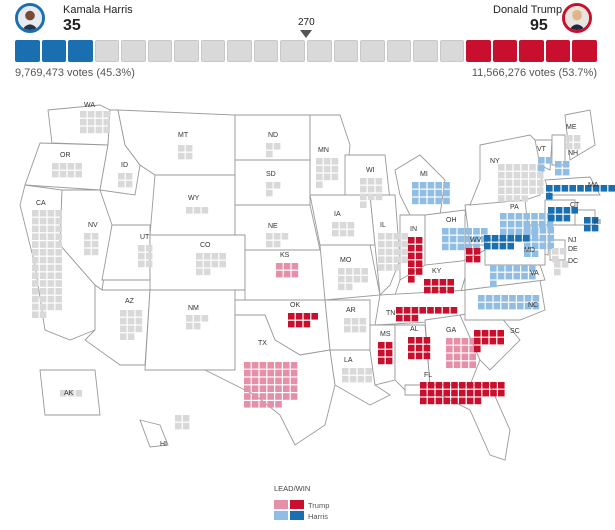  What do you see at coordinates (561, 268) in the screenshot?
I see `state-dc` at bounding box center [561, 268].